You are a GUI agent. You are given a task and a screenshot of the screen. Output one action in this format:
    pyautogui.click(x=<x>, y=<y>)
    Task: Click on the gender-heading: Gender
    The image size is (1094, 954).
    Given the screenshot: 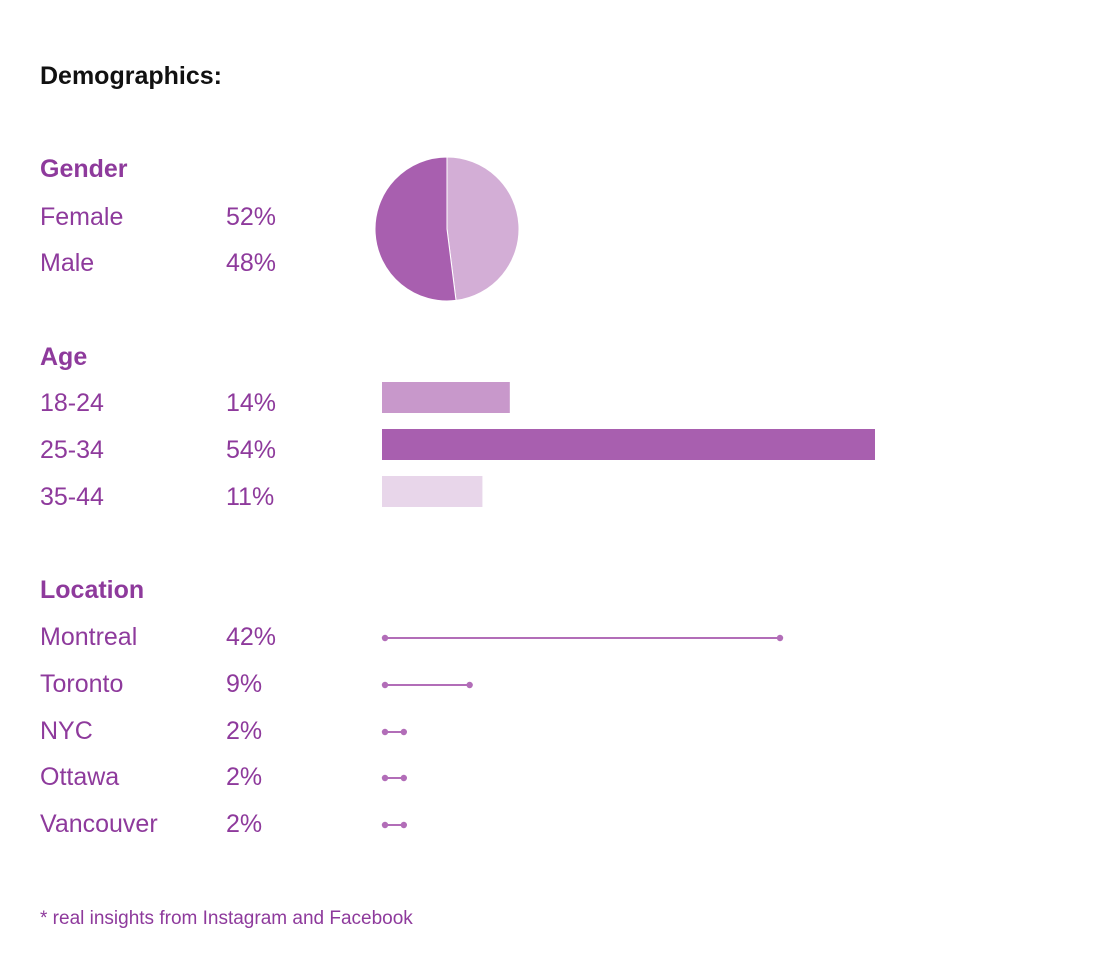 What is the action you would take?
    pyautogui.click(x=84, y=169)
    